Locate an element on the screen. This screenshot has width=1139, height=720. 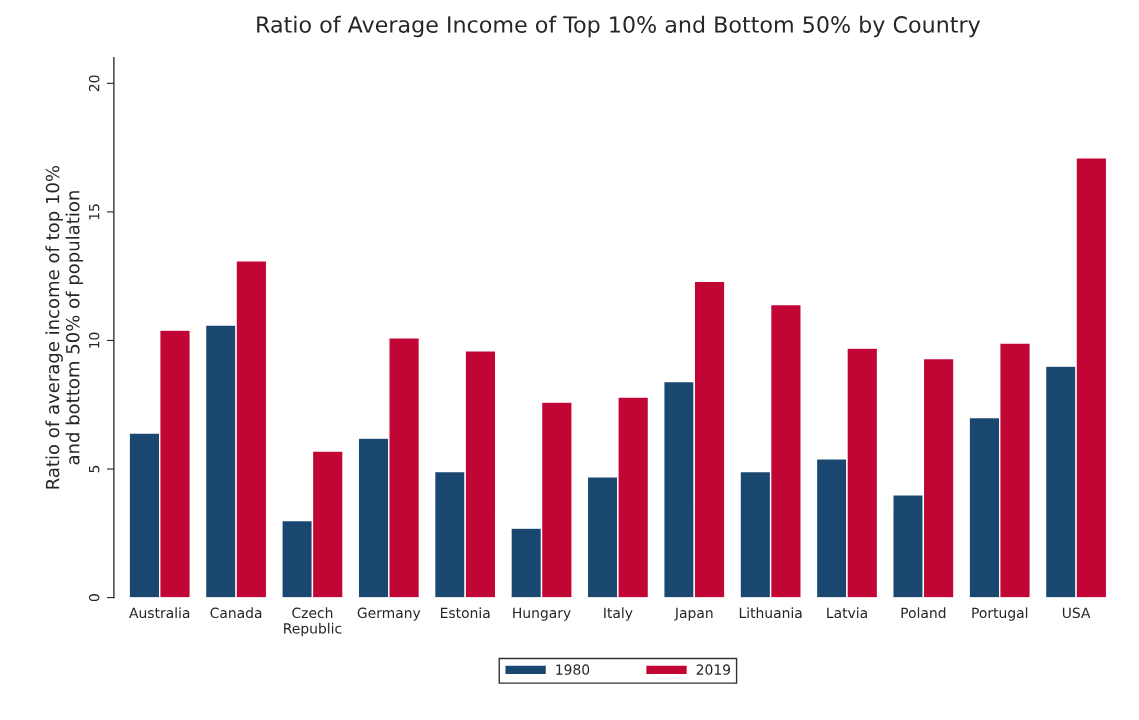
y-tick-label: 5 is located at coordinates (94, 469).